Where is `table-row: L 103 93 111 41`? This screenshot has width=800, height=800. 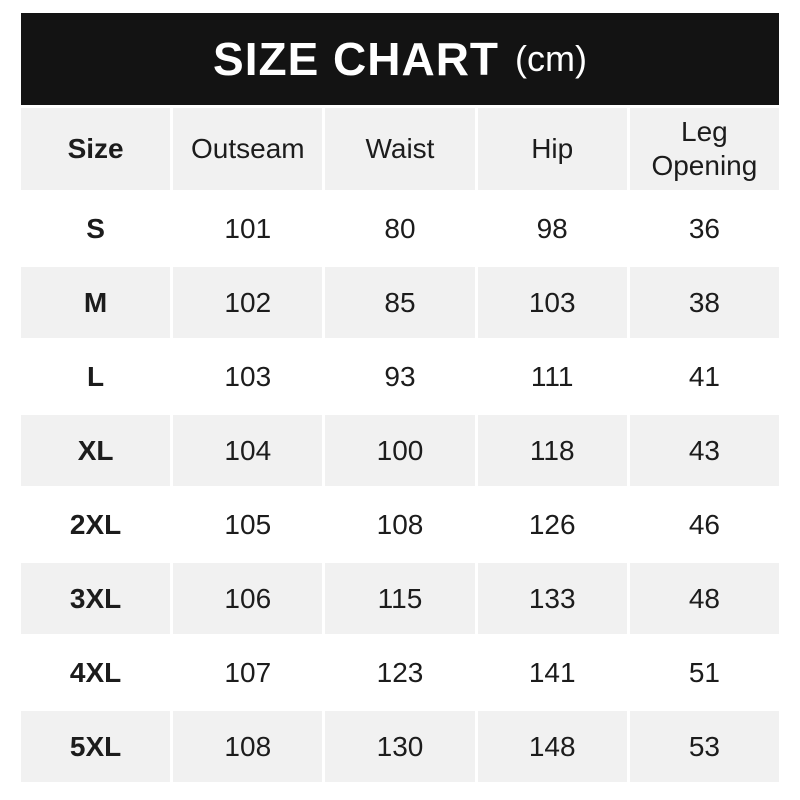 table-row: L 103 93 111 41 is located at coordinates (400, 376).